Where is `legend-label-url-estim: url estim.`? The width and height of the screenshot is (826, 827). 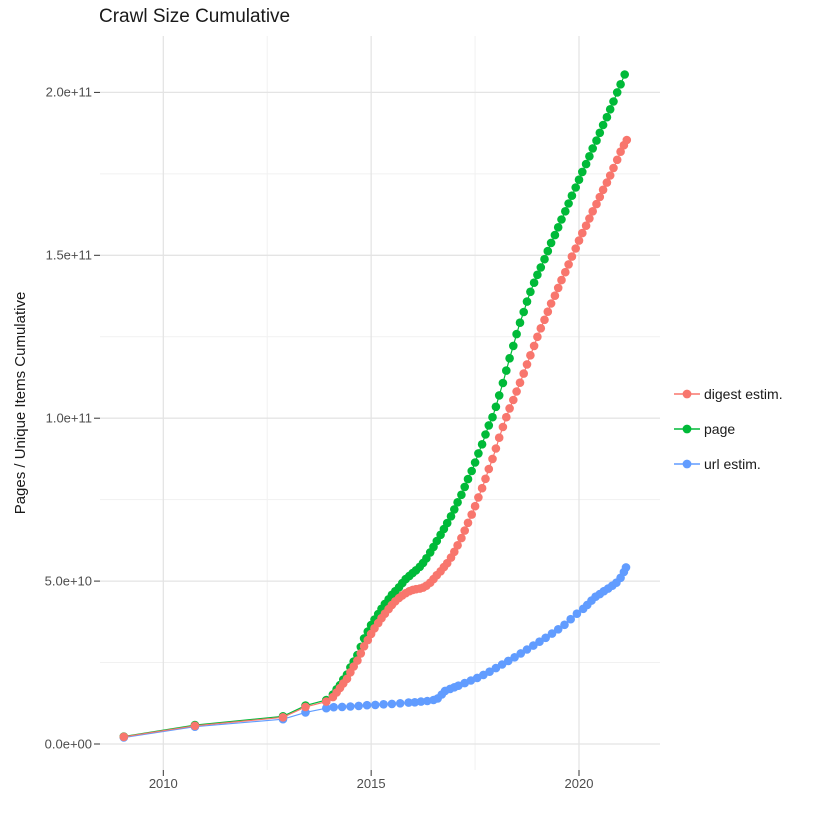 legend-label-url-estim: url estim. is located at coordinates (732, 463).